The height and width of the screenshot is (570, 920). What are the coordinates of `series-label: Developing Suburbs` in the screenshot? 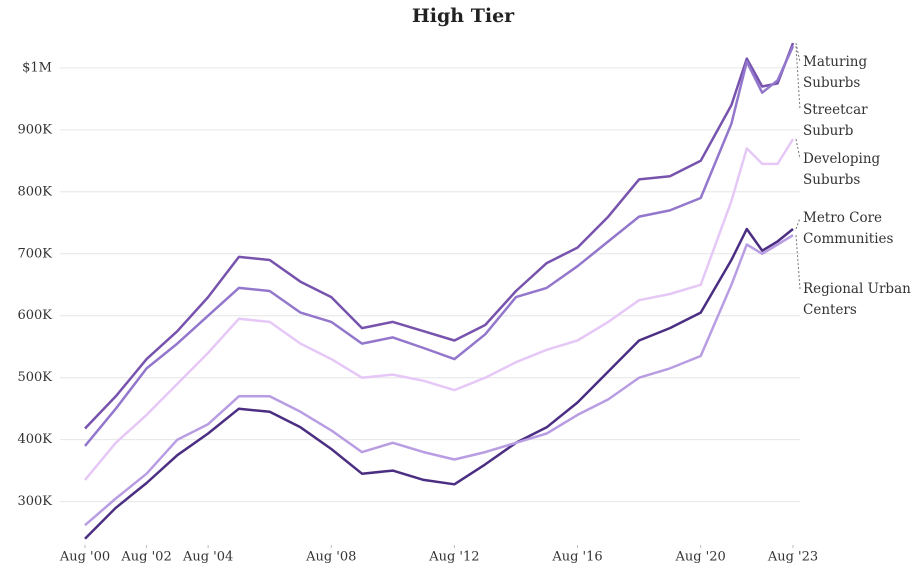 It's located at (842, 169).